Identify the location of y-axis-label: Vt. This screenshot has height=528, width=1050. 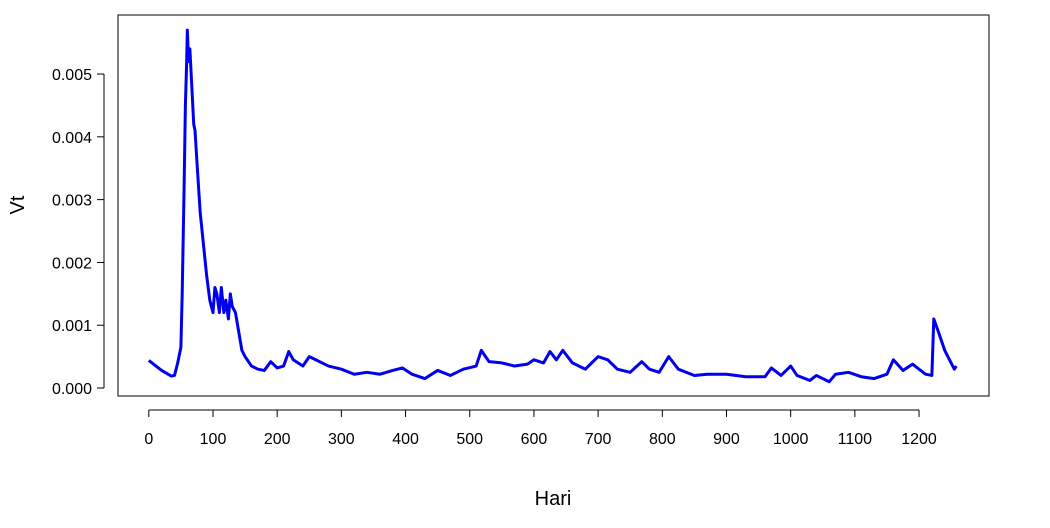
(18, 204).